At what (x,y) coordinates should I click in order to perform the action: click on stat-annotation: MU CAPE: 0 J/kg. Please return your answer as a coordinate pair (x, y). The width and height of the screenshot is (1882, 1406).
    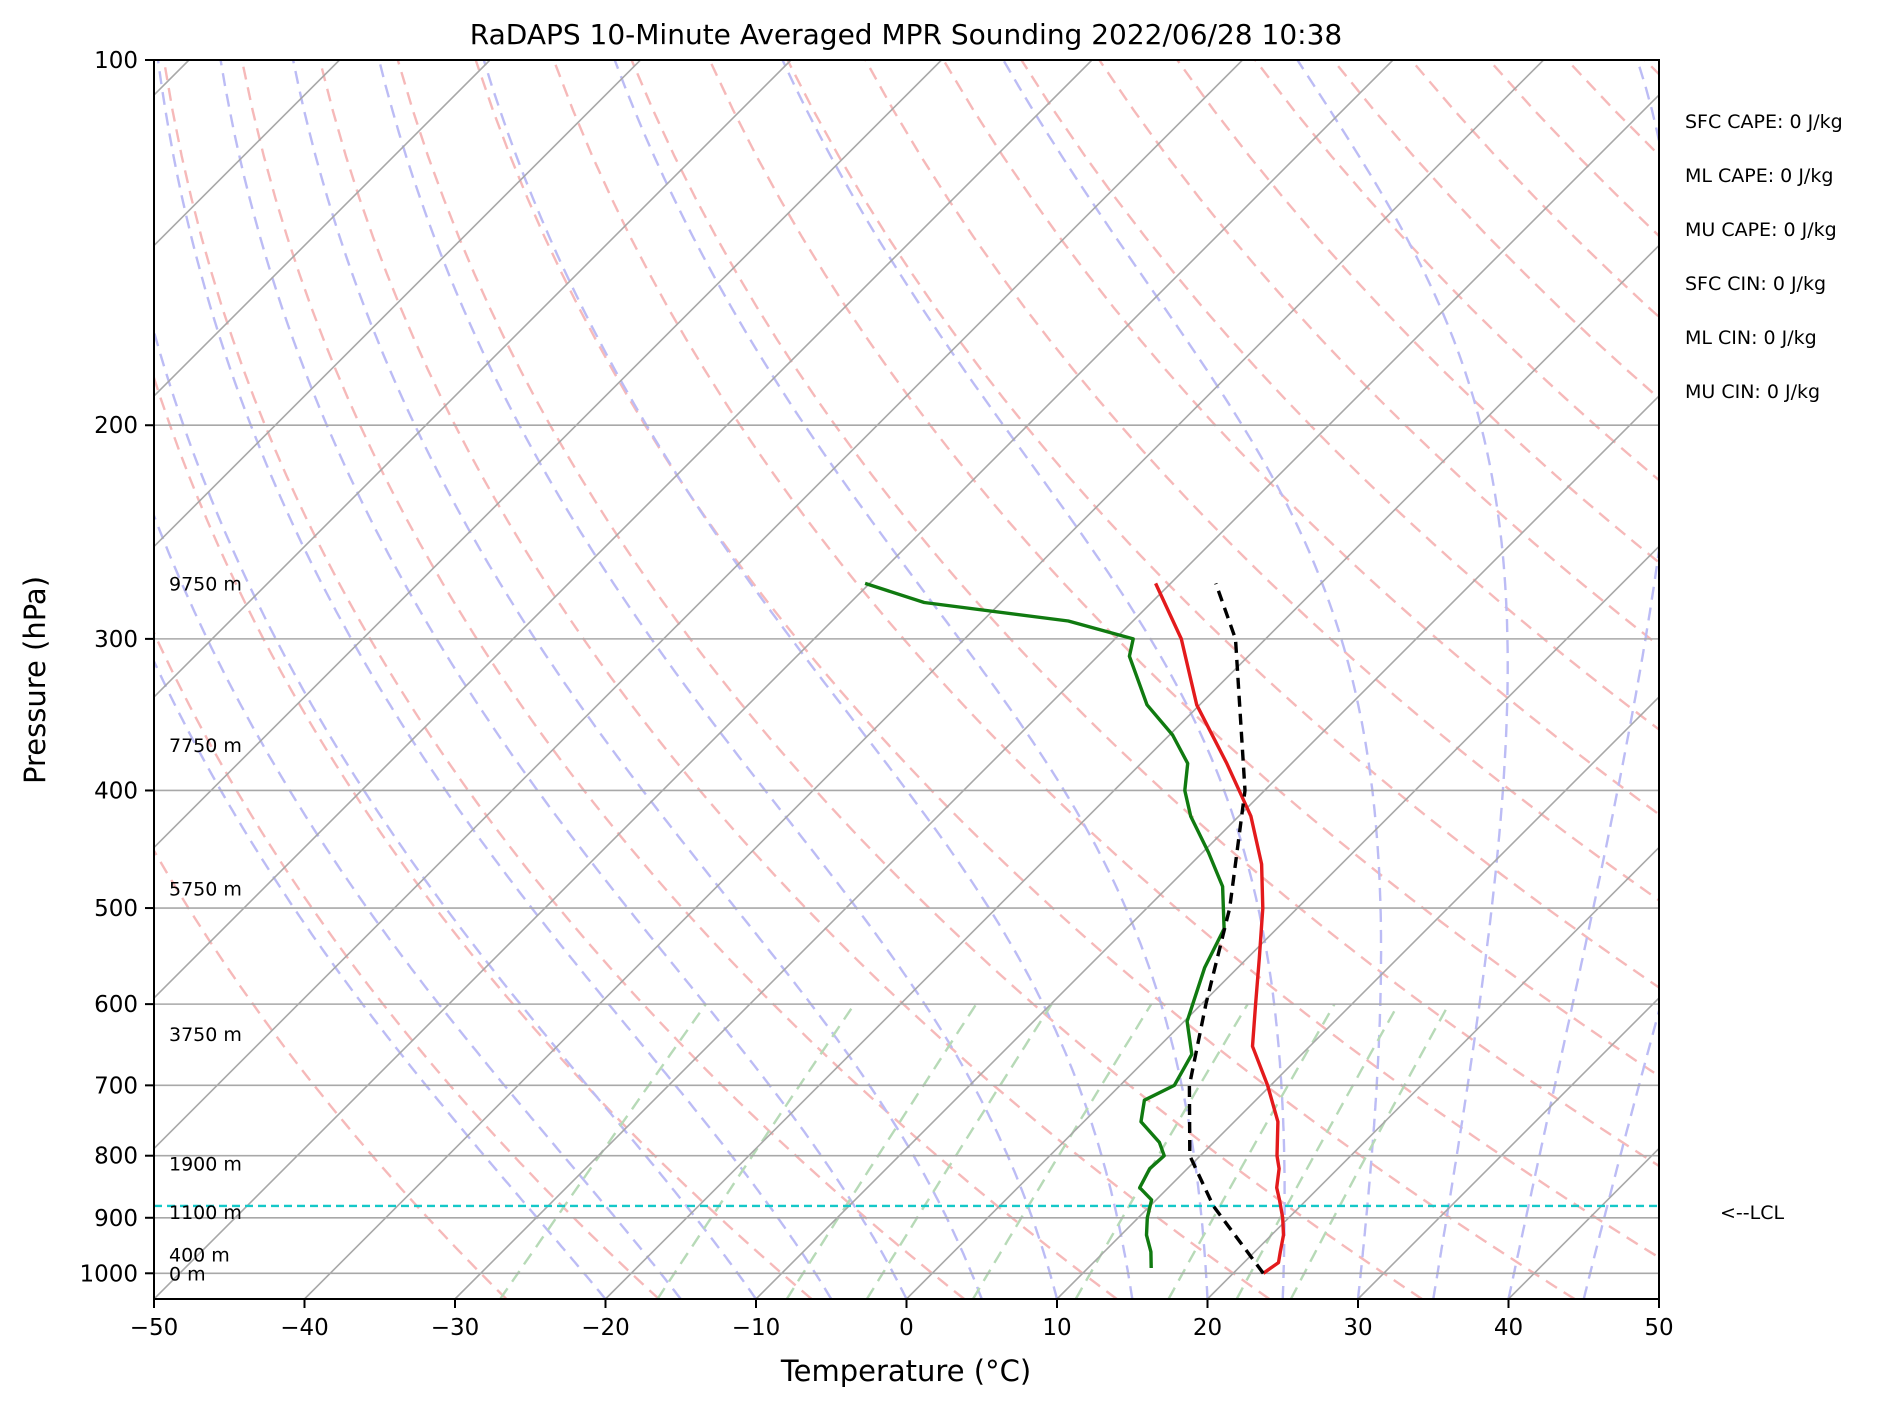
    Looking at the image, I should click on (1761, 230).